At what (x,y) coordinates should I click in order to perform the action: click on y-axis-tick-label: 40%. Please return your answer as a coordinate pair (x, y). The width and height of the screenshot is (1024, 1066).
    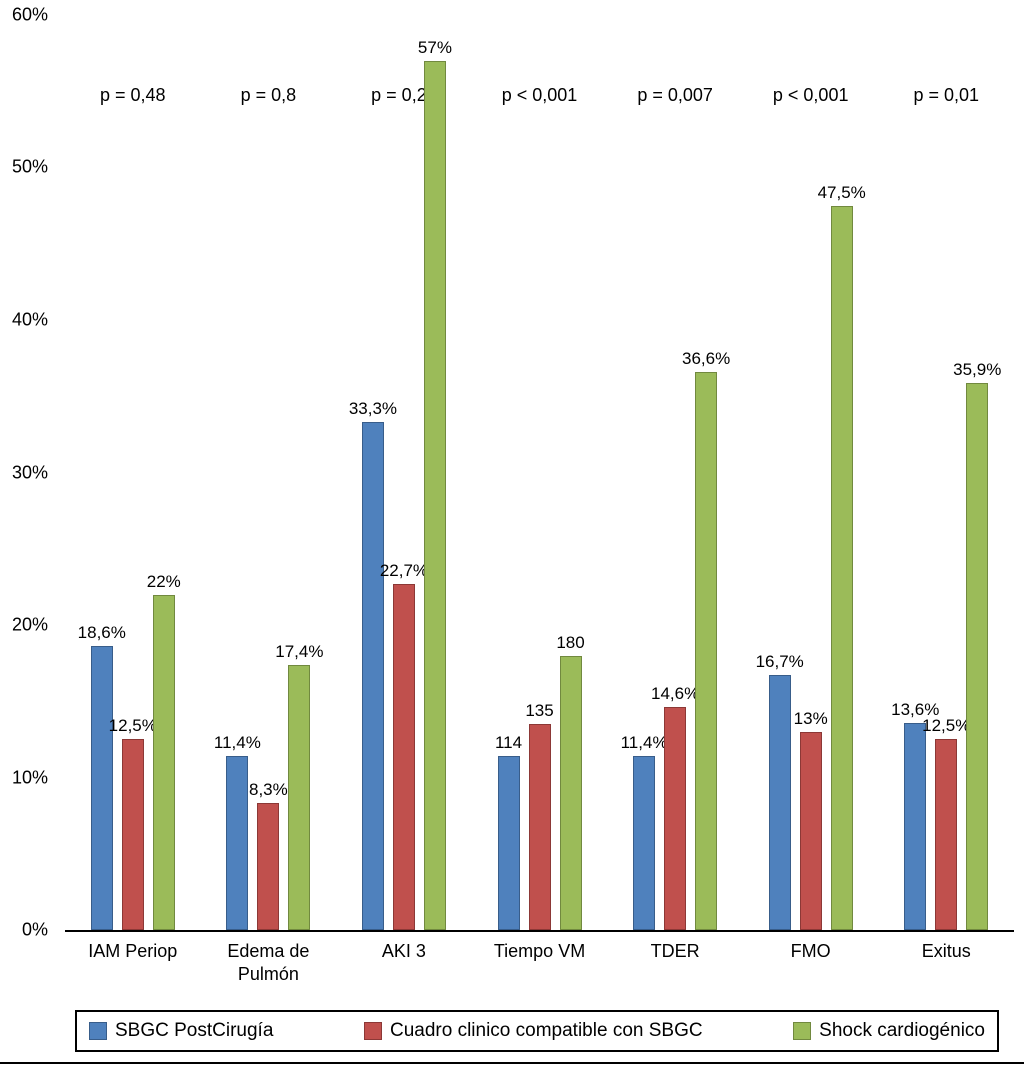
    Looking at the image, I should click on (29, 319).